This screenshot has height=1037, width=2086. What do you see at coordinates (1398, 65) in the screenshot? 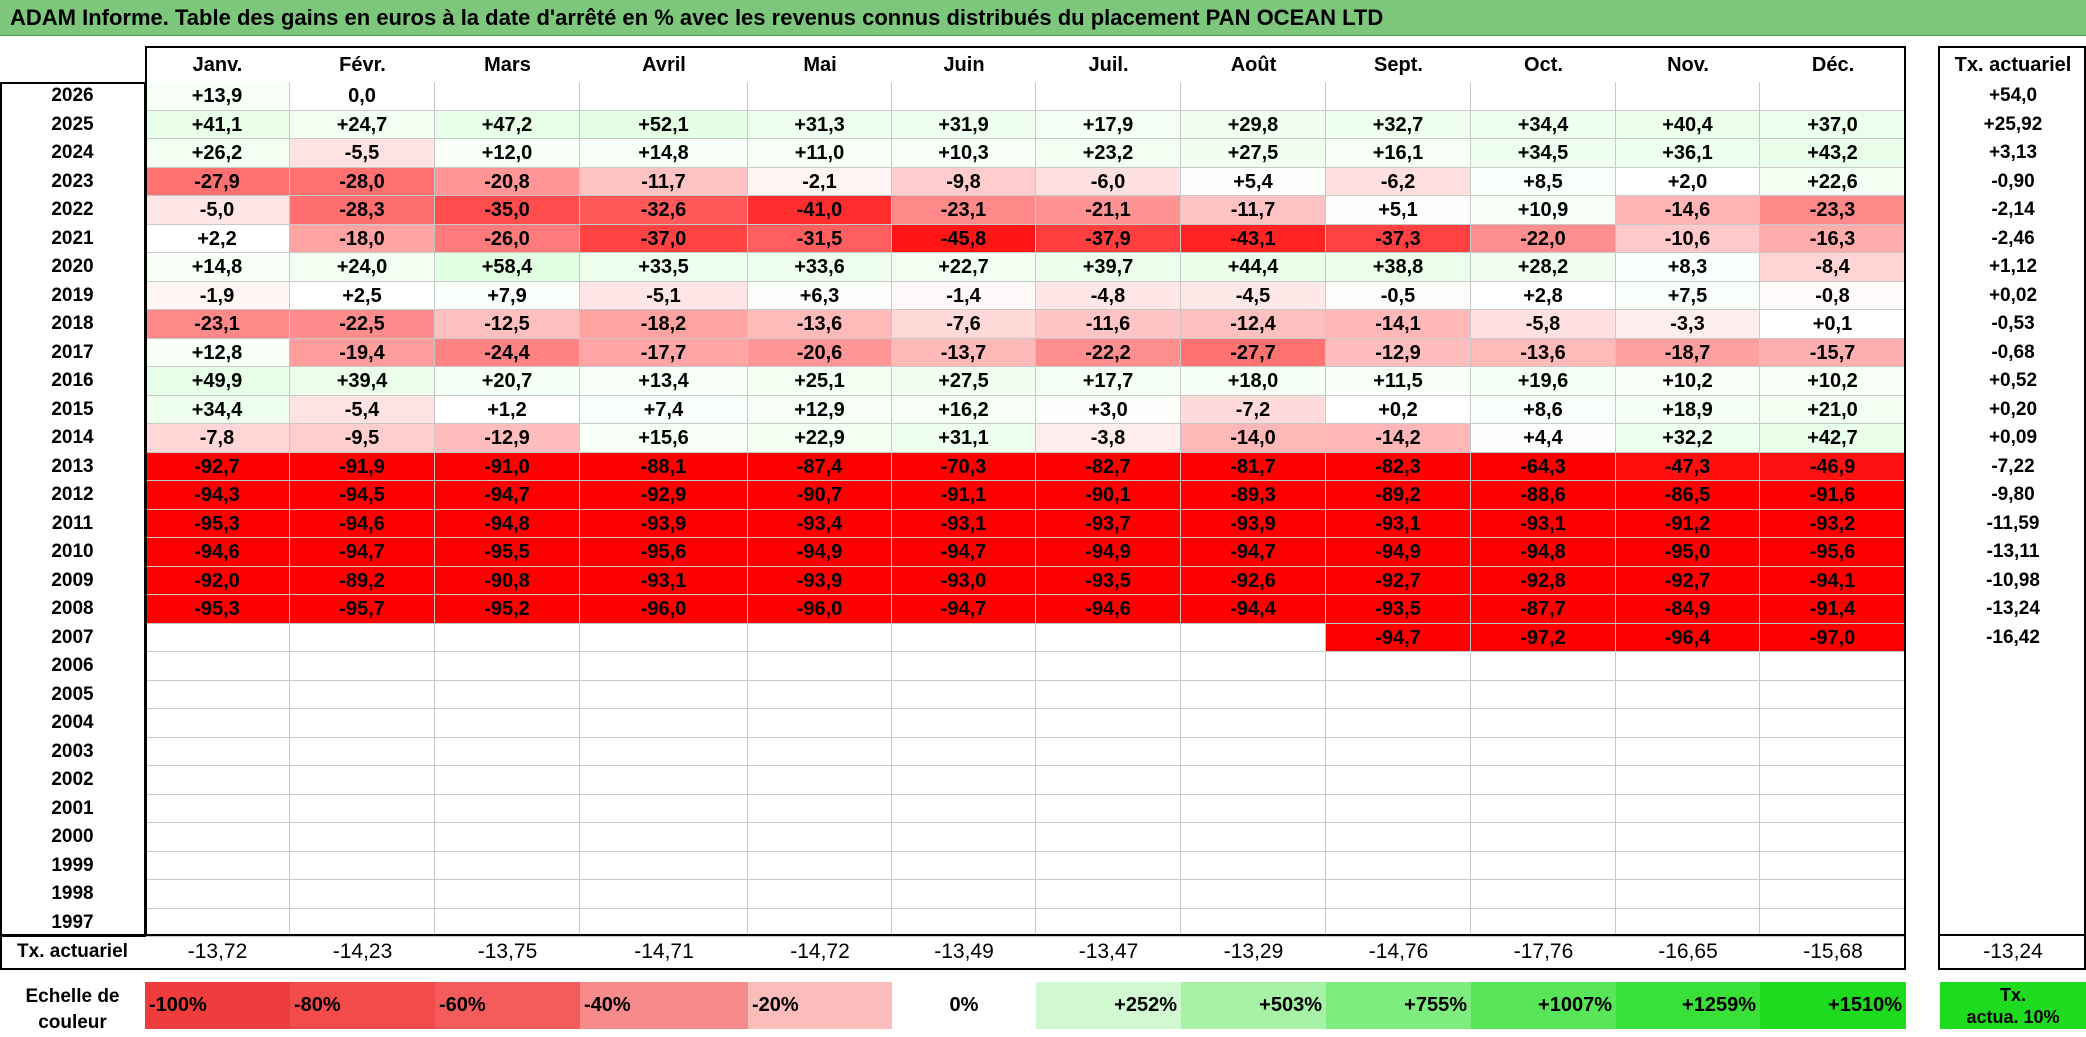
I see `month-header: Sept.` at bounding box center [1398, 65].